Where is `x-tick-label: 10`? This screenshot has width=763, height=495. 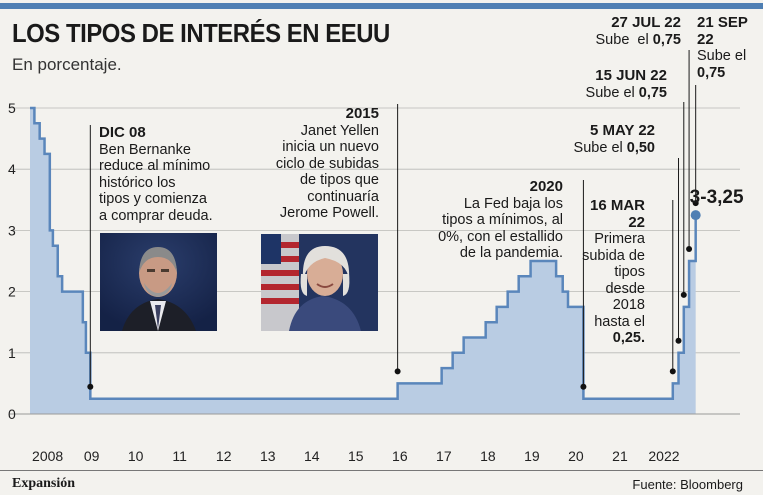 x-tick-label: 10 is located at coordinates (136, 456).